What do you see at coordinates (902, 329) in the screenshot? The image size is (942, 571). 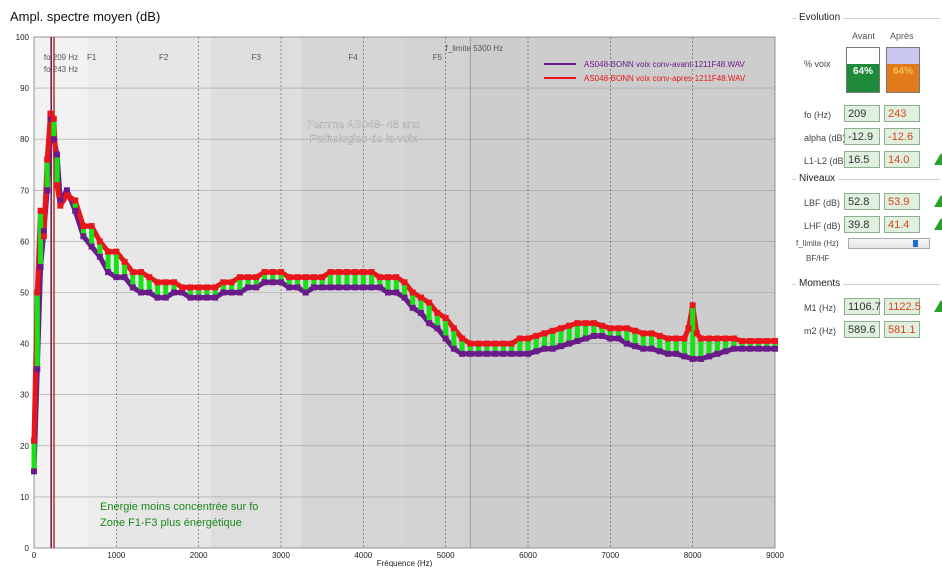 I see `moments-row-after: 581.1` at bounding box center [902, 329].